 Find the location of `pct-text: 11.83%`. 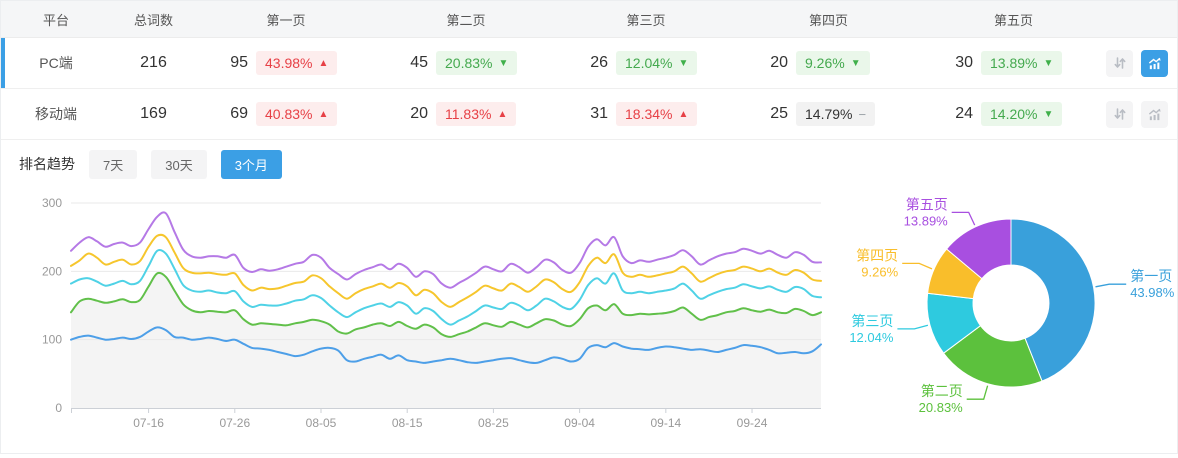

pct-text: 11.83% is located at coordinates (468, 114).